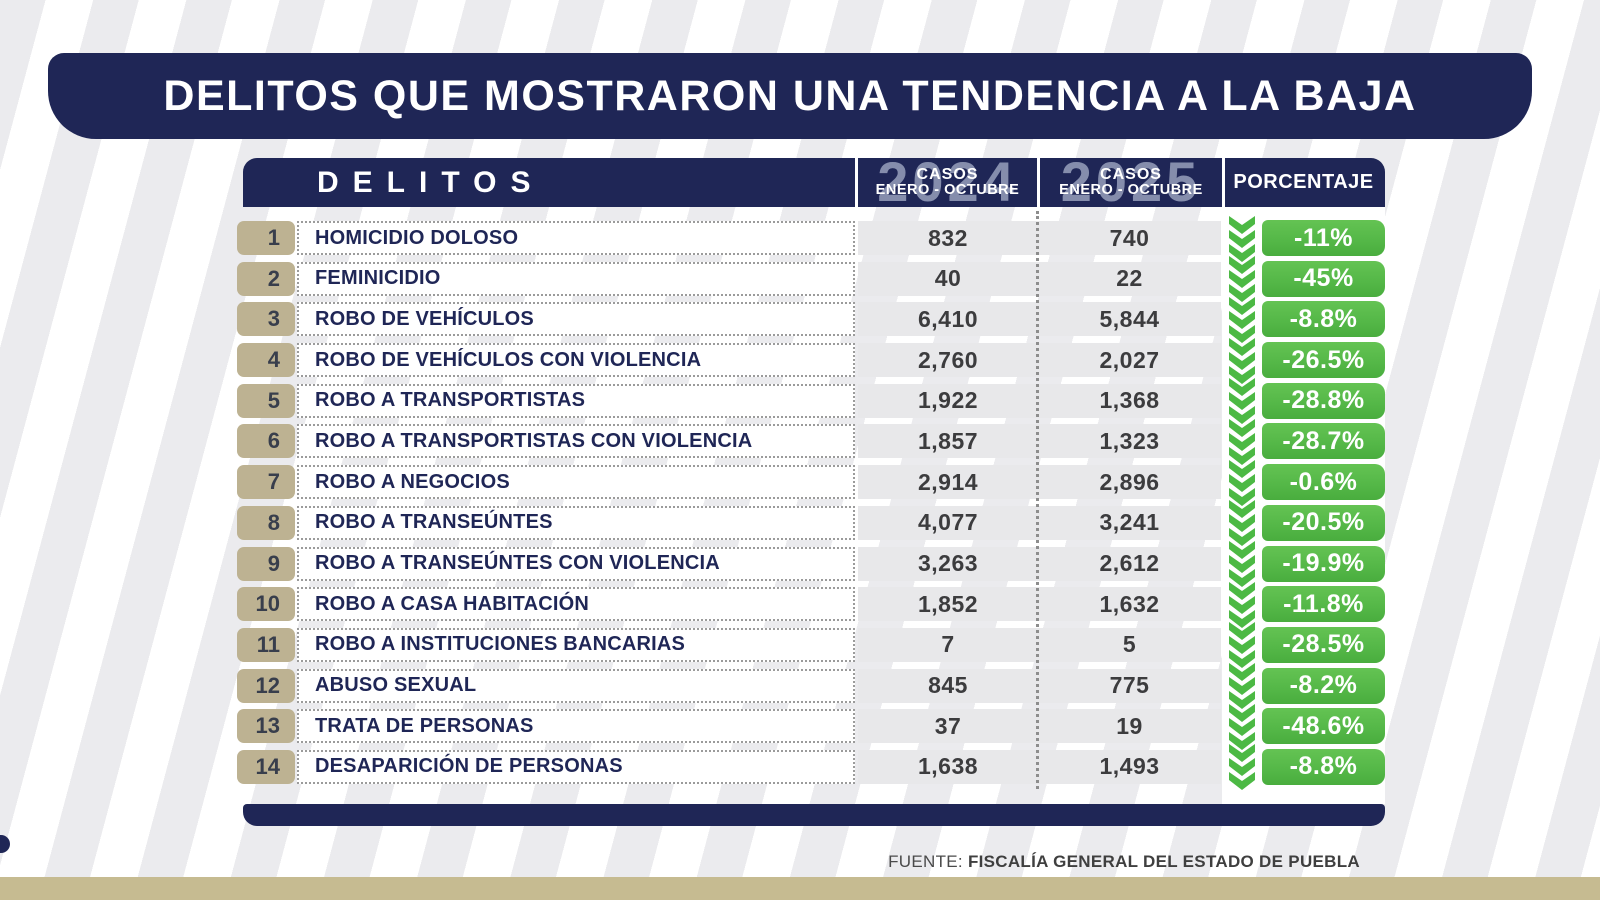 This screenshot has height=900, width=1600. I want to click on row-number-badge: 11, so click(266, 644).